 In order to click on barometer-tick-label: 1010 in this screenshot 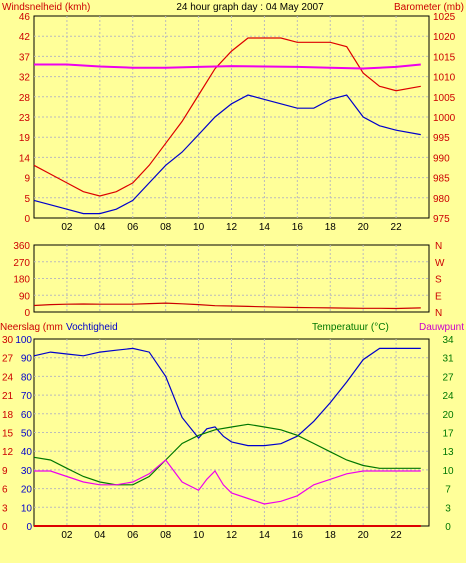, I will do `click(444, 78)`.